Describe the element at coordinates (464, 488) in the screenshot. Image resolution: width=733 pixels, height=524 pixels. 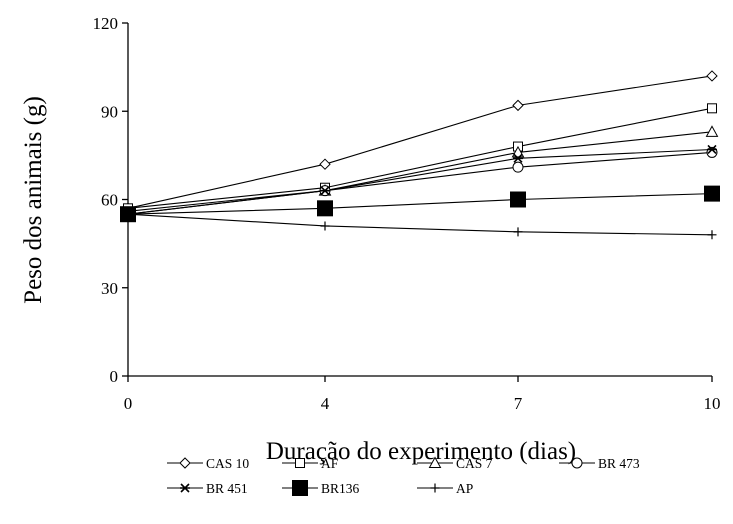
I see `legend-label-ap: AP` at that location.